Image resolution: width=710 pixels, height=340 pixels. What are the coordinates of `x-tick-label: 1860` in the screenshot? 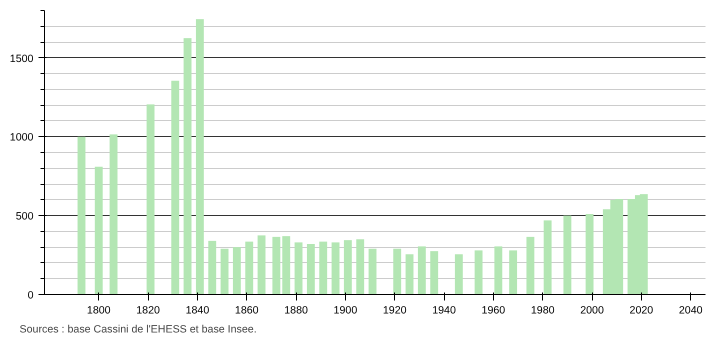 It's located at (246, 310).